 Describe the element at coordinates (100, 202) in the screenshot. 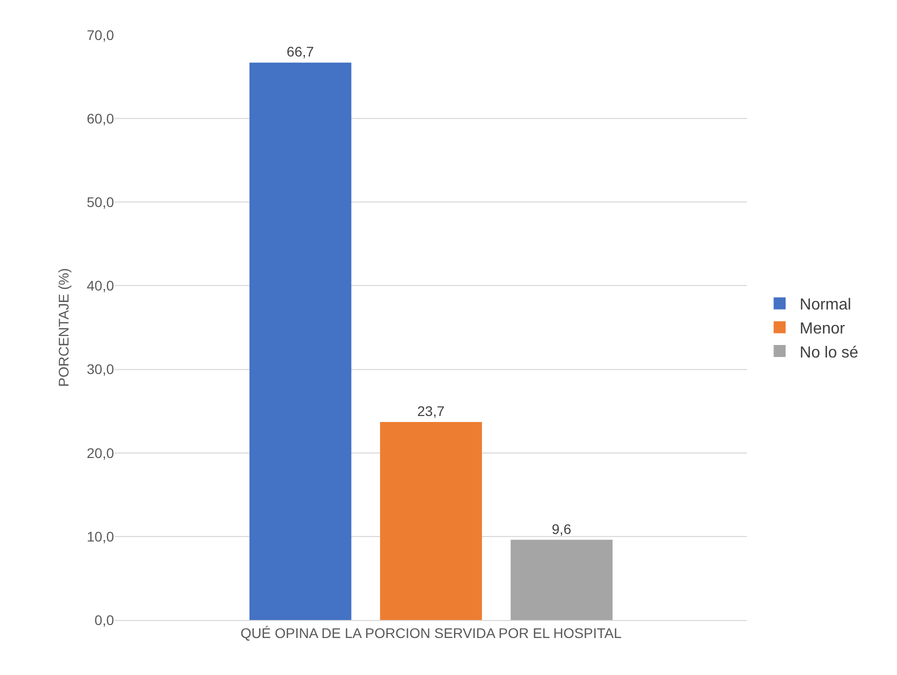

I see `y-tick-label: 50,0` at that location.